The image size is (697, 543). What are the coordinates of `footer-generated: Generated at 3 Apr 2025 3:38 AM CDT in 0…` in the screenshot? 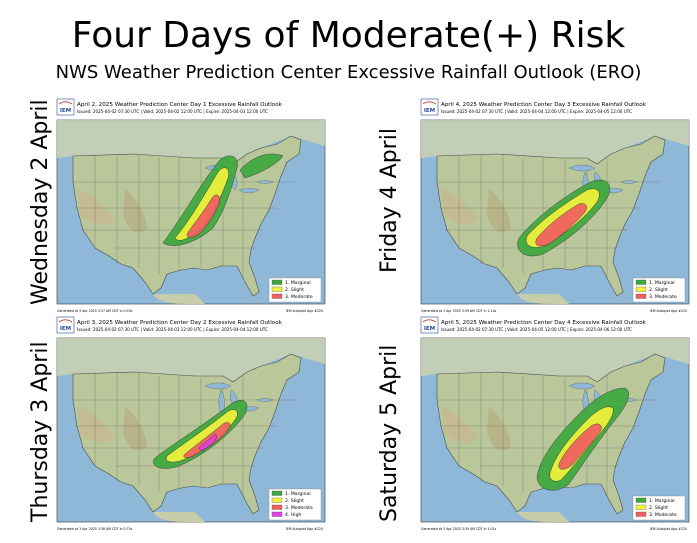 It's located at (95, 529).